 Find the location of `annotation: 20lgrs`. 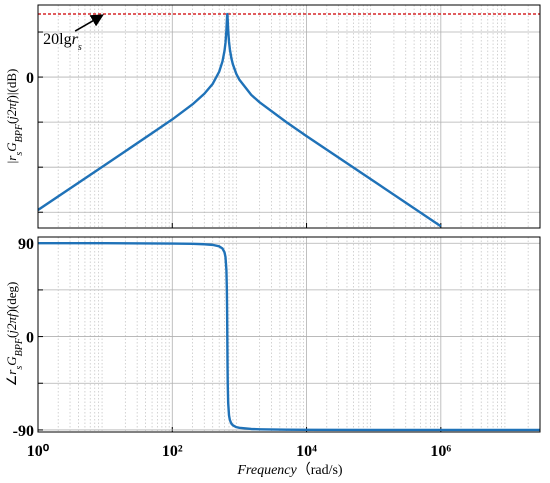

annotation: 20lgrs is located at coordinates (62, 42).